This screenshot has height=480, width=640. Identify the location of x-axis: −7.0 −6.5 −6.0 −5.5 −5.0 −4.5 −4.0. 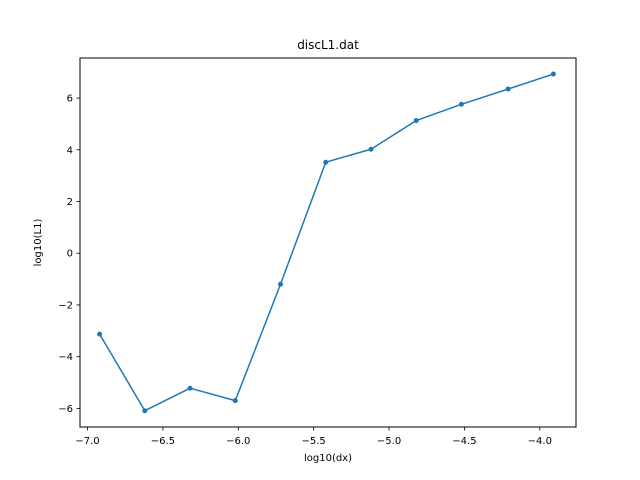
(313, 437).